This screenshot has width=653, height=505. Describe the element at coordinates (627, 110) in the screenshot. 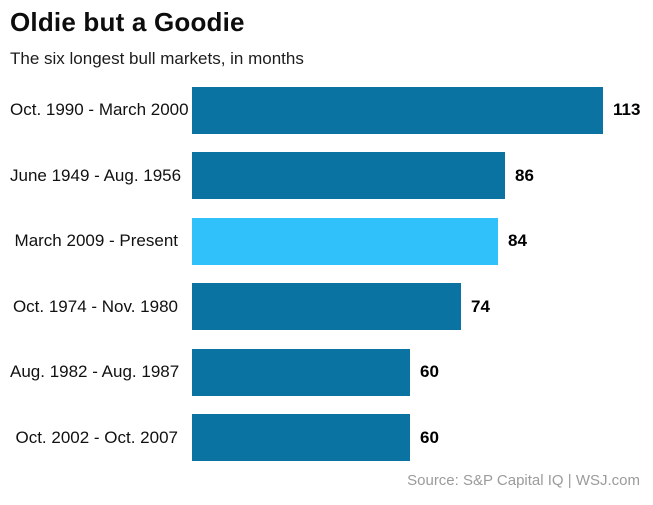

I see `value-label: 113` at that location.